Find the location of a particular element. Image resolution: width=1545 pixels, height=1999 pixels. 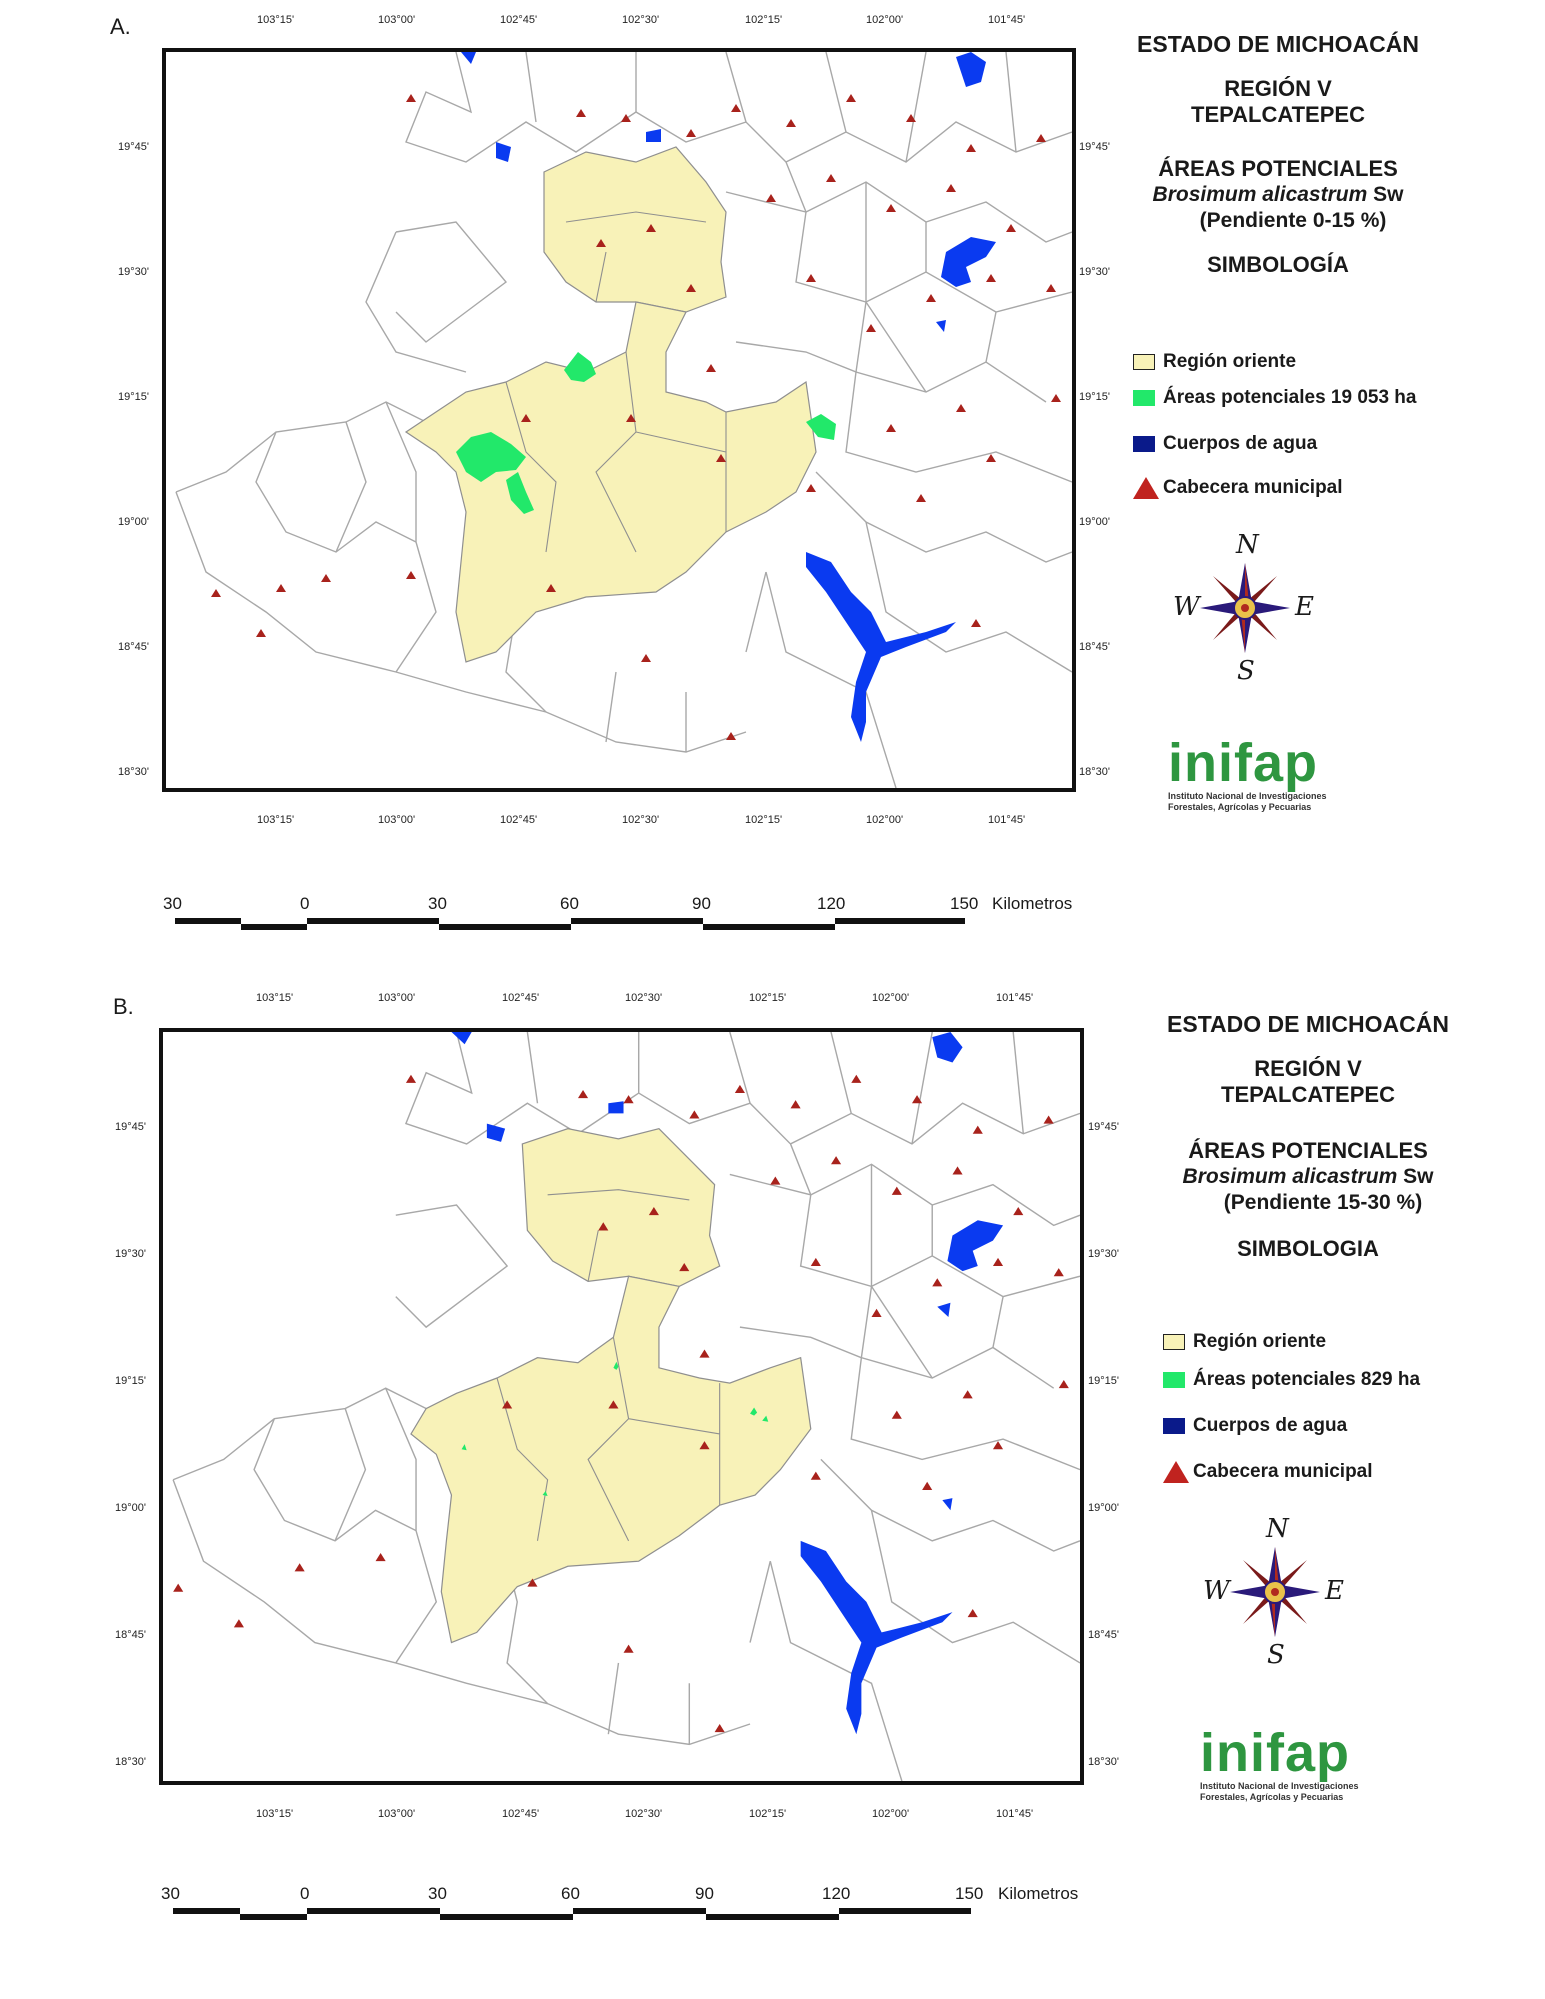

compass-rose-icon is located at coordinates (1245, 608).